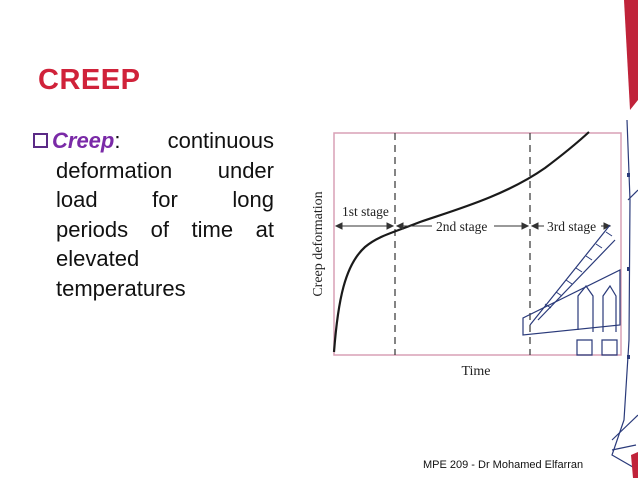 The height and width of the screenshot is (478, 638). Describe the element at coordinates (212, 229) in the screenshot. I see `bullet-word: time` at that location.